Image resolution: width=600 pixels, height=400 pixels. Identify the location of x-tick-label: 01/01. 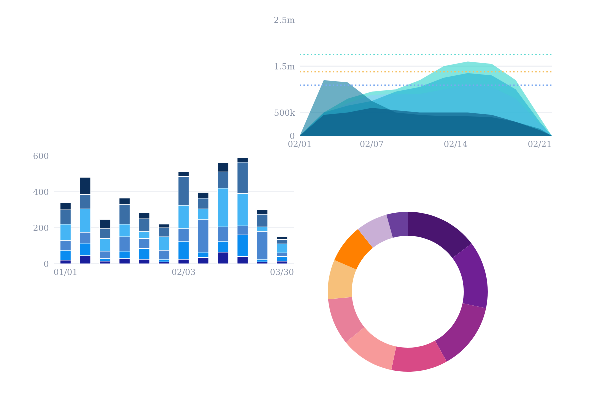
(65, 272).